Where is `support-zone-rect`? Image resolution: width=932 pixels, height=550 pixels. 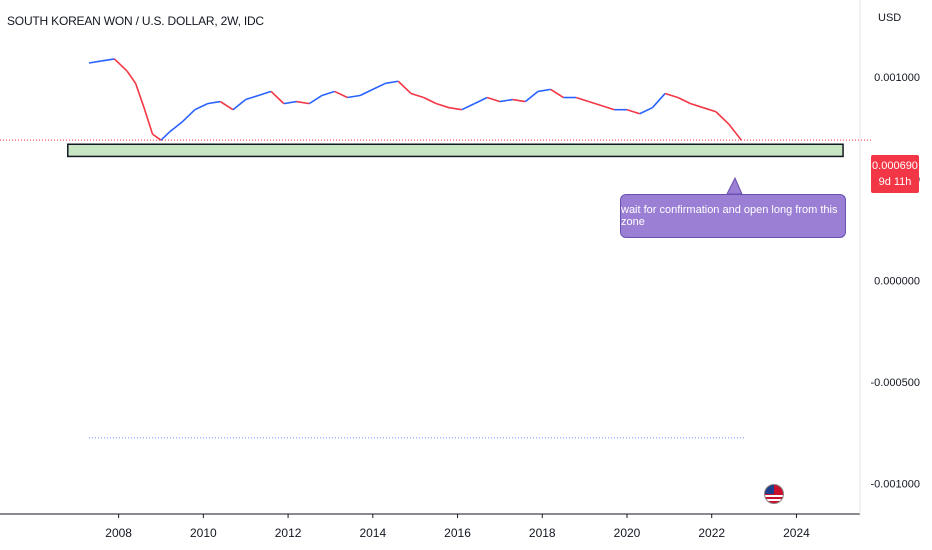 support-zone-rect is located at coordinates (455, 150).